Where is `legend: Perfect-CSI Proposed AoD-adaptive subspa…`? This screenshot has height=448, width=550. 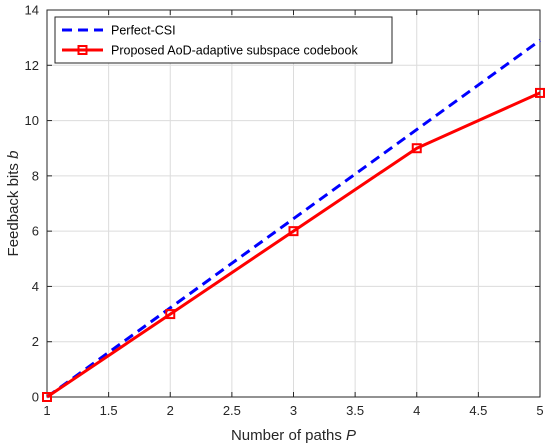 legend: Perfect-CSI Proposed AoD-adaptive subspa… is located at coordinates (223, 40).